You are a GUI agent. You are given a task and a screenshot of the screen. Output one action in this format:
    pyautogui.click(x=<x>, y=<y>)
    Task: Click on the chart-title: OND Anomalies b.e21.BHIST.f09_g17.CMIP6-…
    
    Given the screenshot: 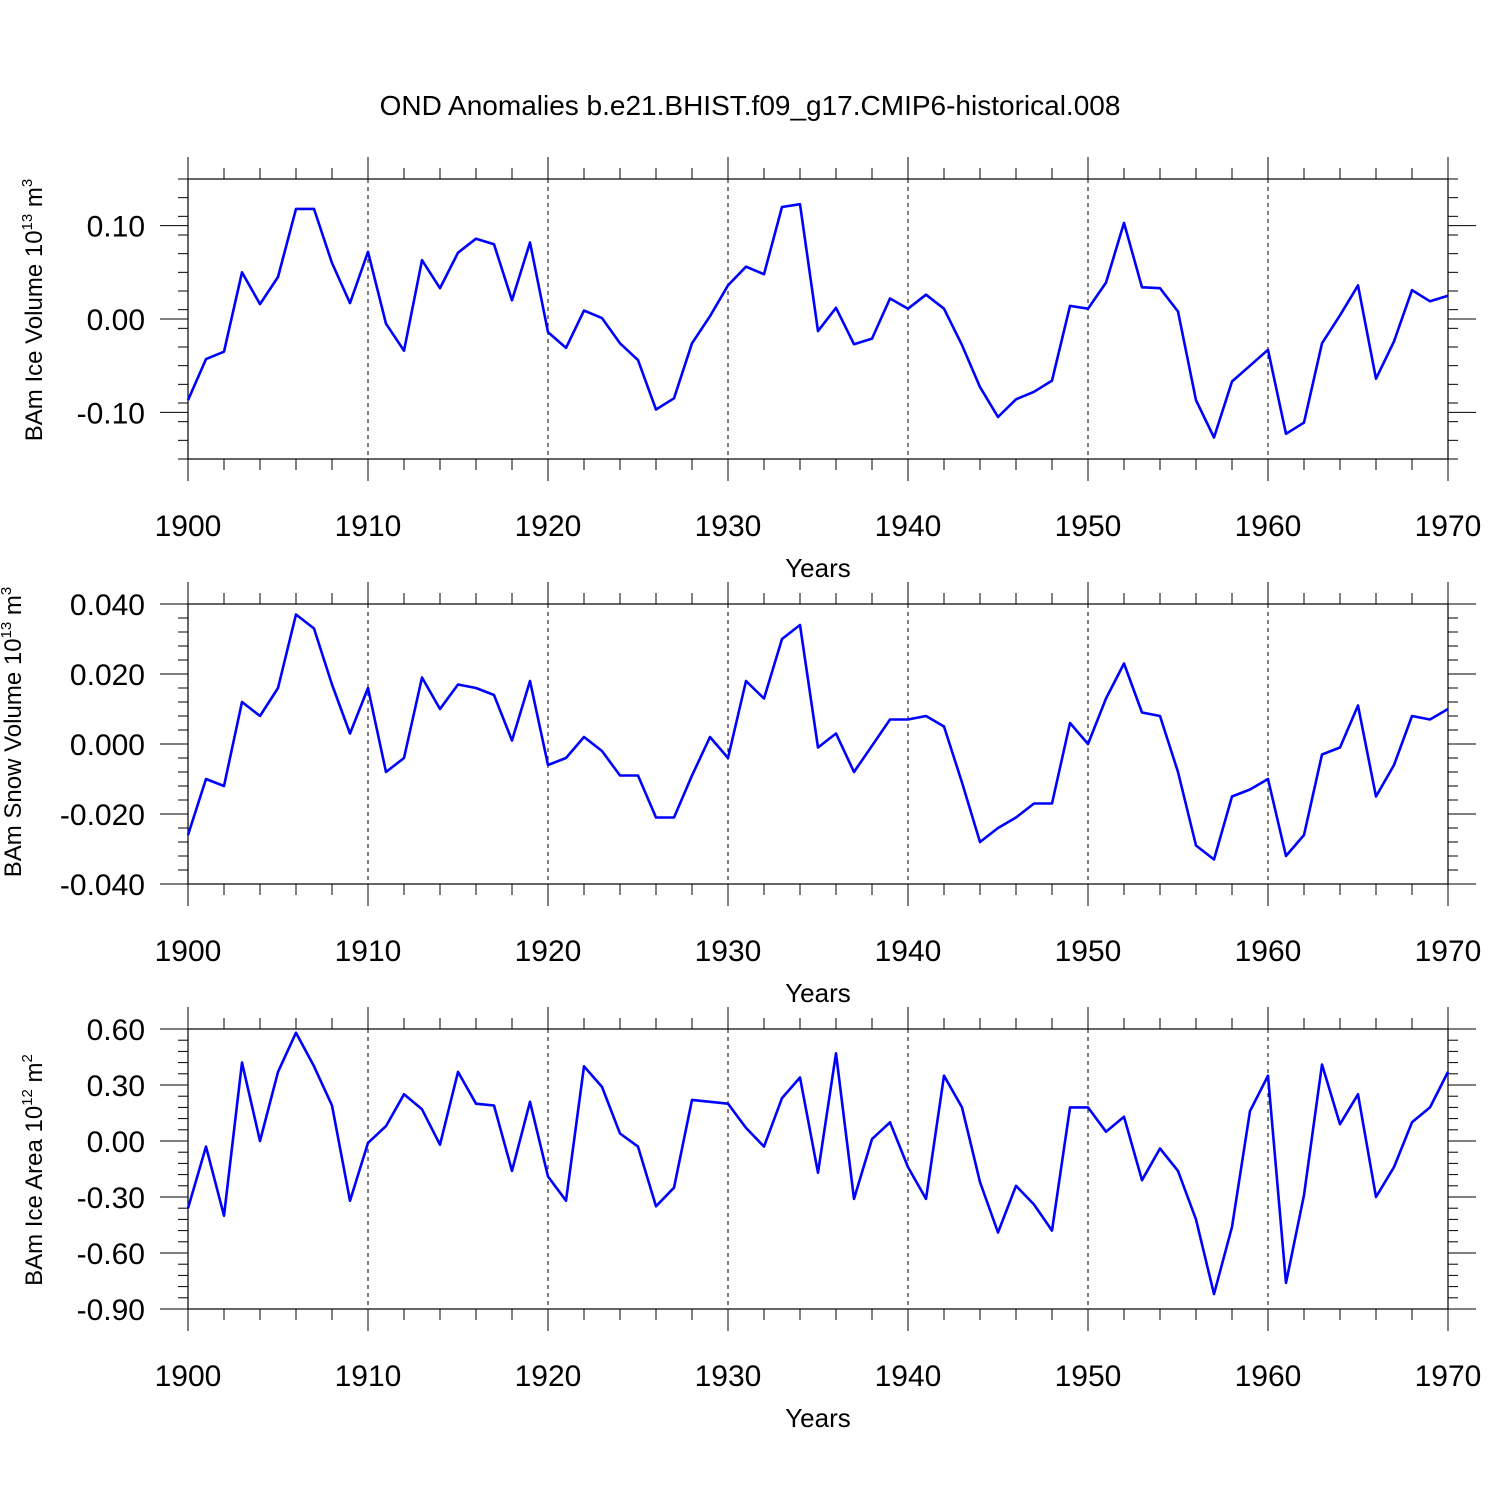 What is the action you would take?
    pyautogui.click(x=750, y=105)
    